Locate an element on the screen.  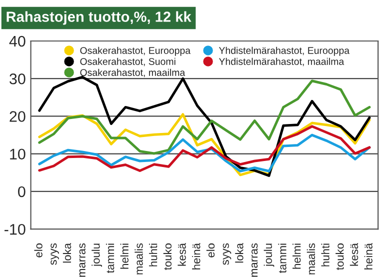
y-tick-label: 40 is located at coordinates (17, 41).